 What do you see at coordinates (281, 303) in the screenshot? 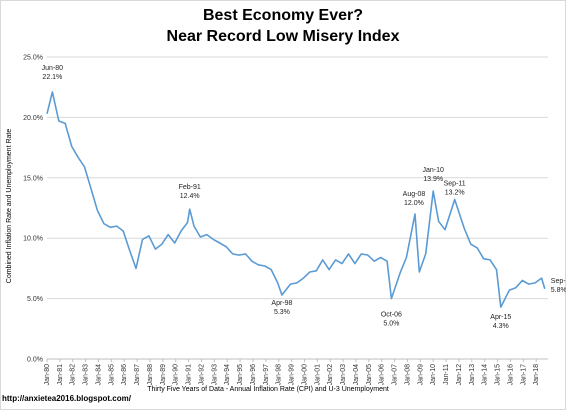
I see `annotation-date: Apr-98` at bounding box center [281, 303].